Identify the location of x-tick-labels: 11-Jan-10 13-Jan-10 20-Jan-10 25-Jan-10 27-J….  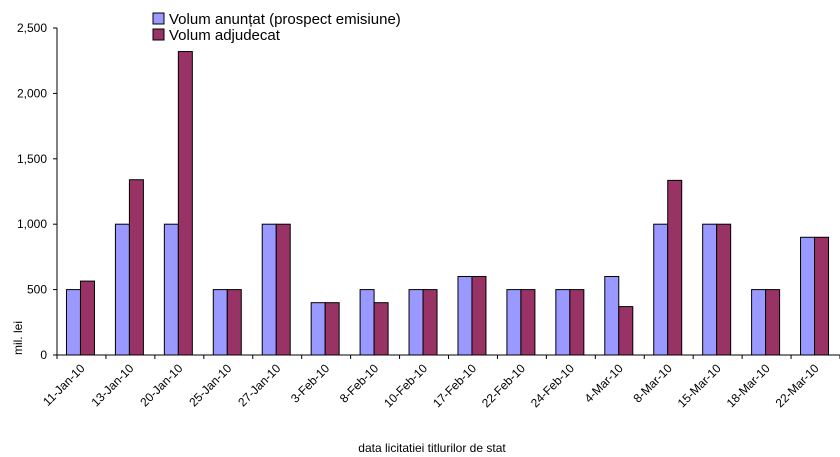
(431, 385).